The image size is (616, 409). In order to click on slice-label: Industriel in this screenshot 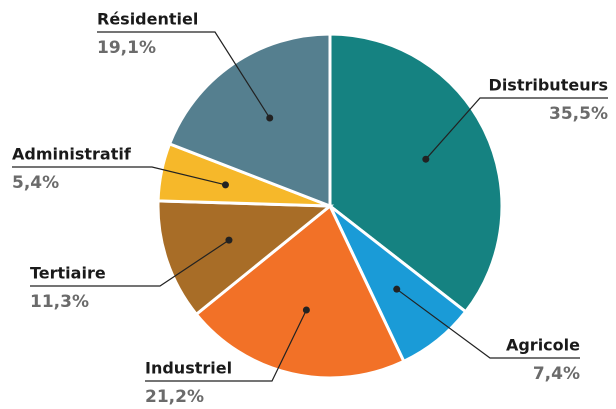, I will do `click(188, 368)`.